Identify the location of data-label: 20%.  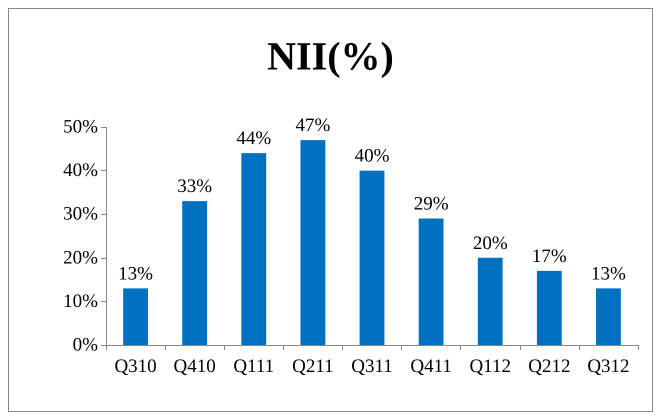
(490, 243).